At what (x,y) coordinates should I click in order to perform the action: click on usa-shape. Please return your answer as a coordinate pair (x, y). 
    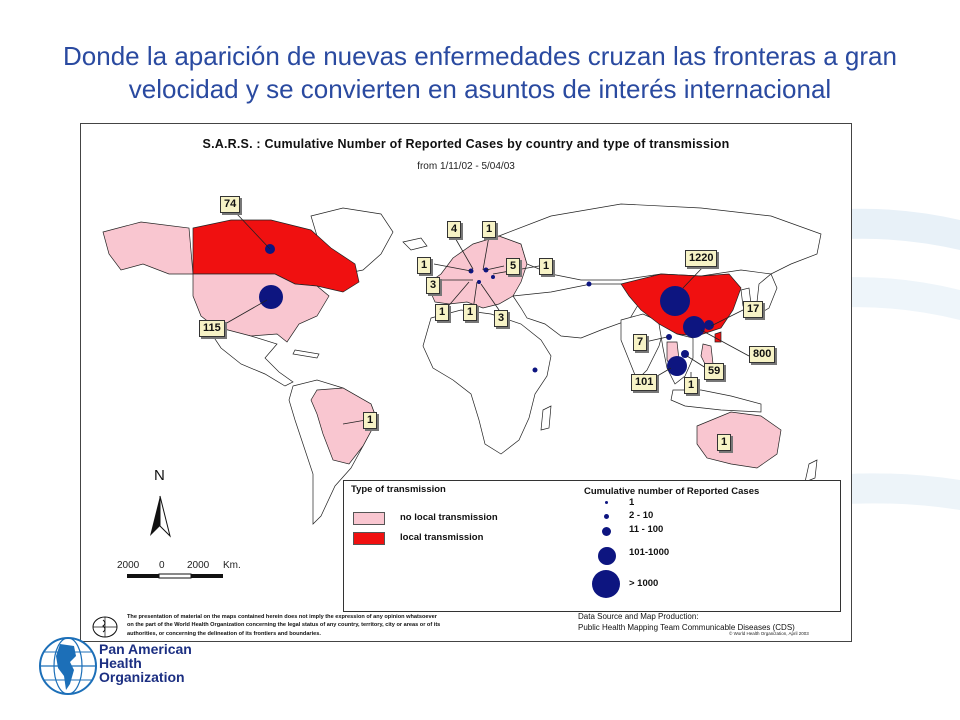
    Looking at the image, I should click on (261, 308).